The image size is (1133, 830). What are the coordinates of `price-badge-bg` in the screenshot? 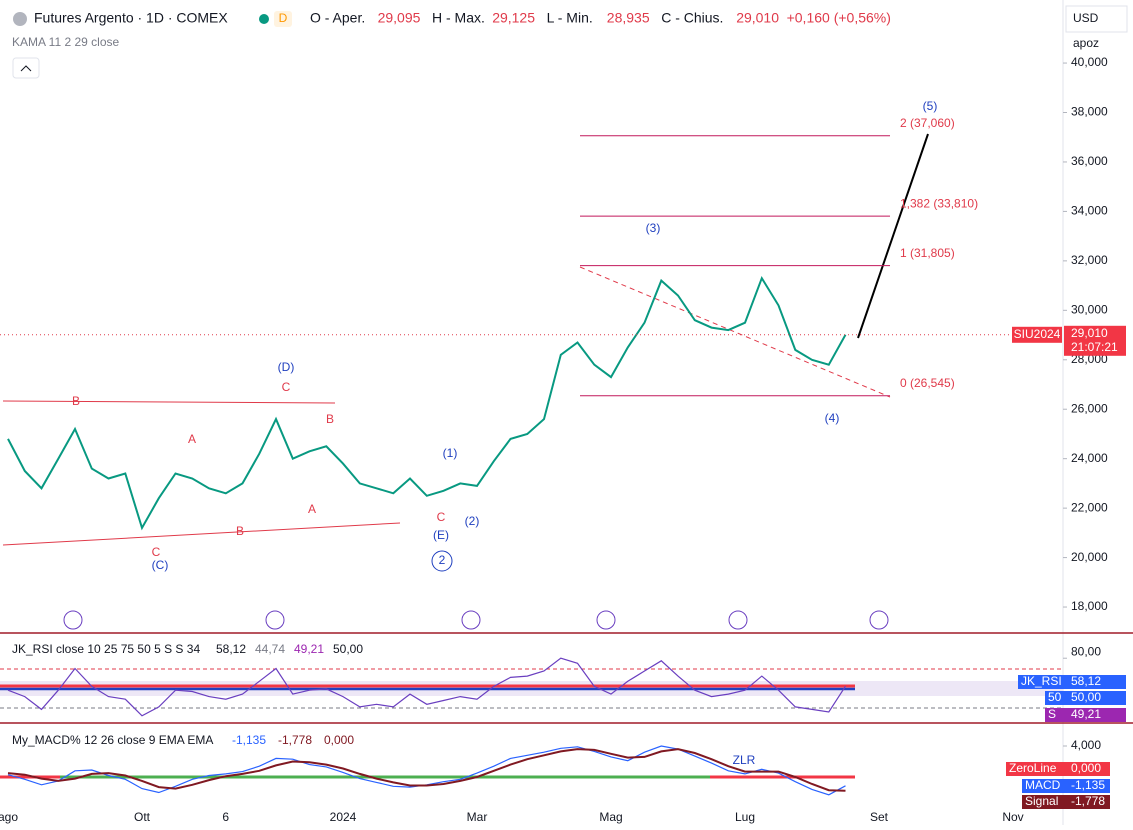 It's located at (1095, 340).